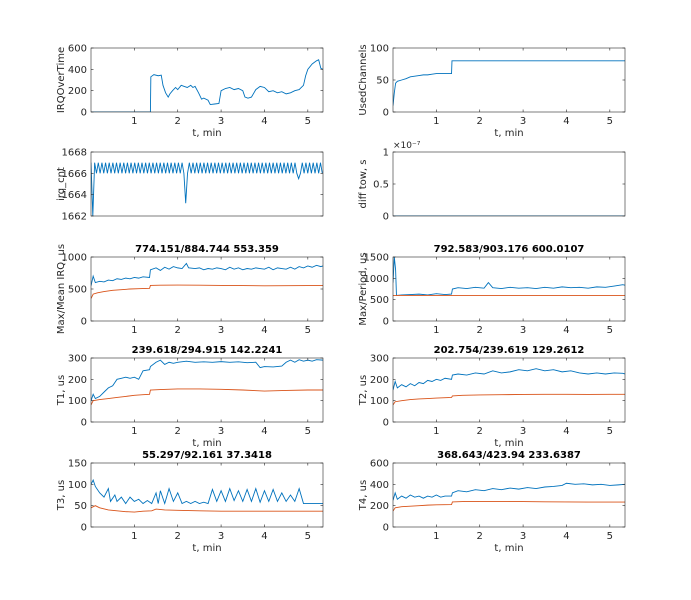 The width and height of the screenshot is (691, 600). What do you see at coordinates (381, 185) in the screenshot?
I see `y-tick-label: 0.5` at bounding box center [381, 185].